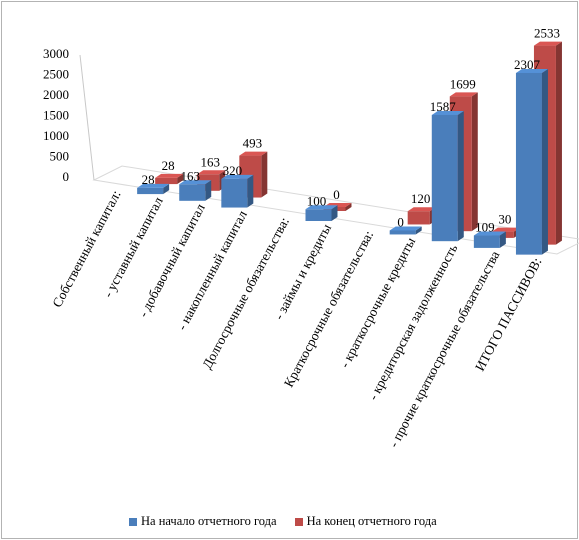 The width and height of the screenshot is (579, 540). What do you see at coordinates (168, 165) in the screenshot?
I see `data-label-end: 28` at bounding box center [168, 165].